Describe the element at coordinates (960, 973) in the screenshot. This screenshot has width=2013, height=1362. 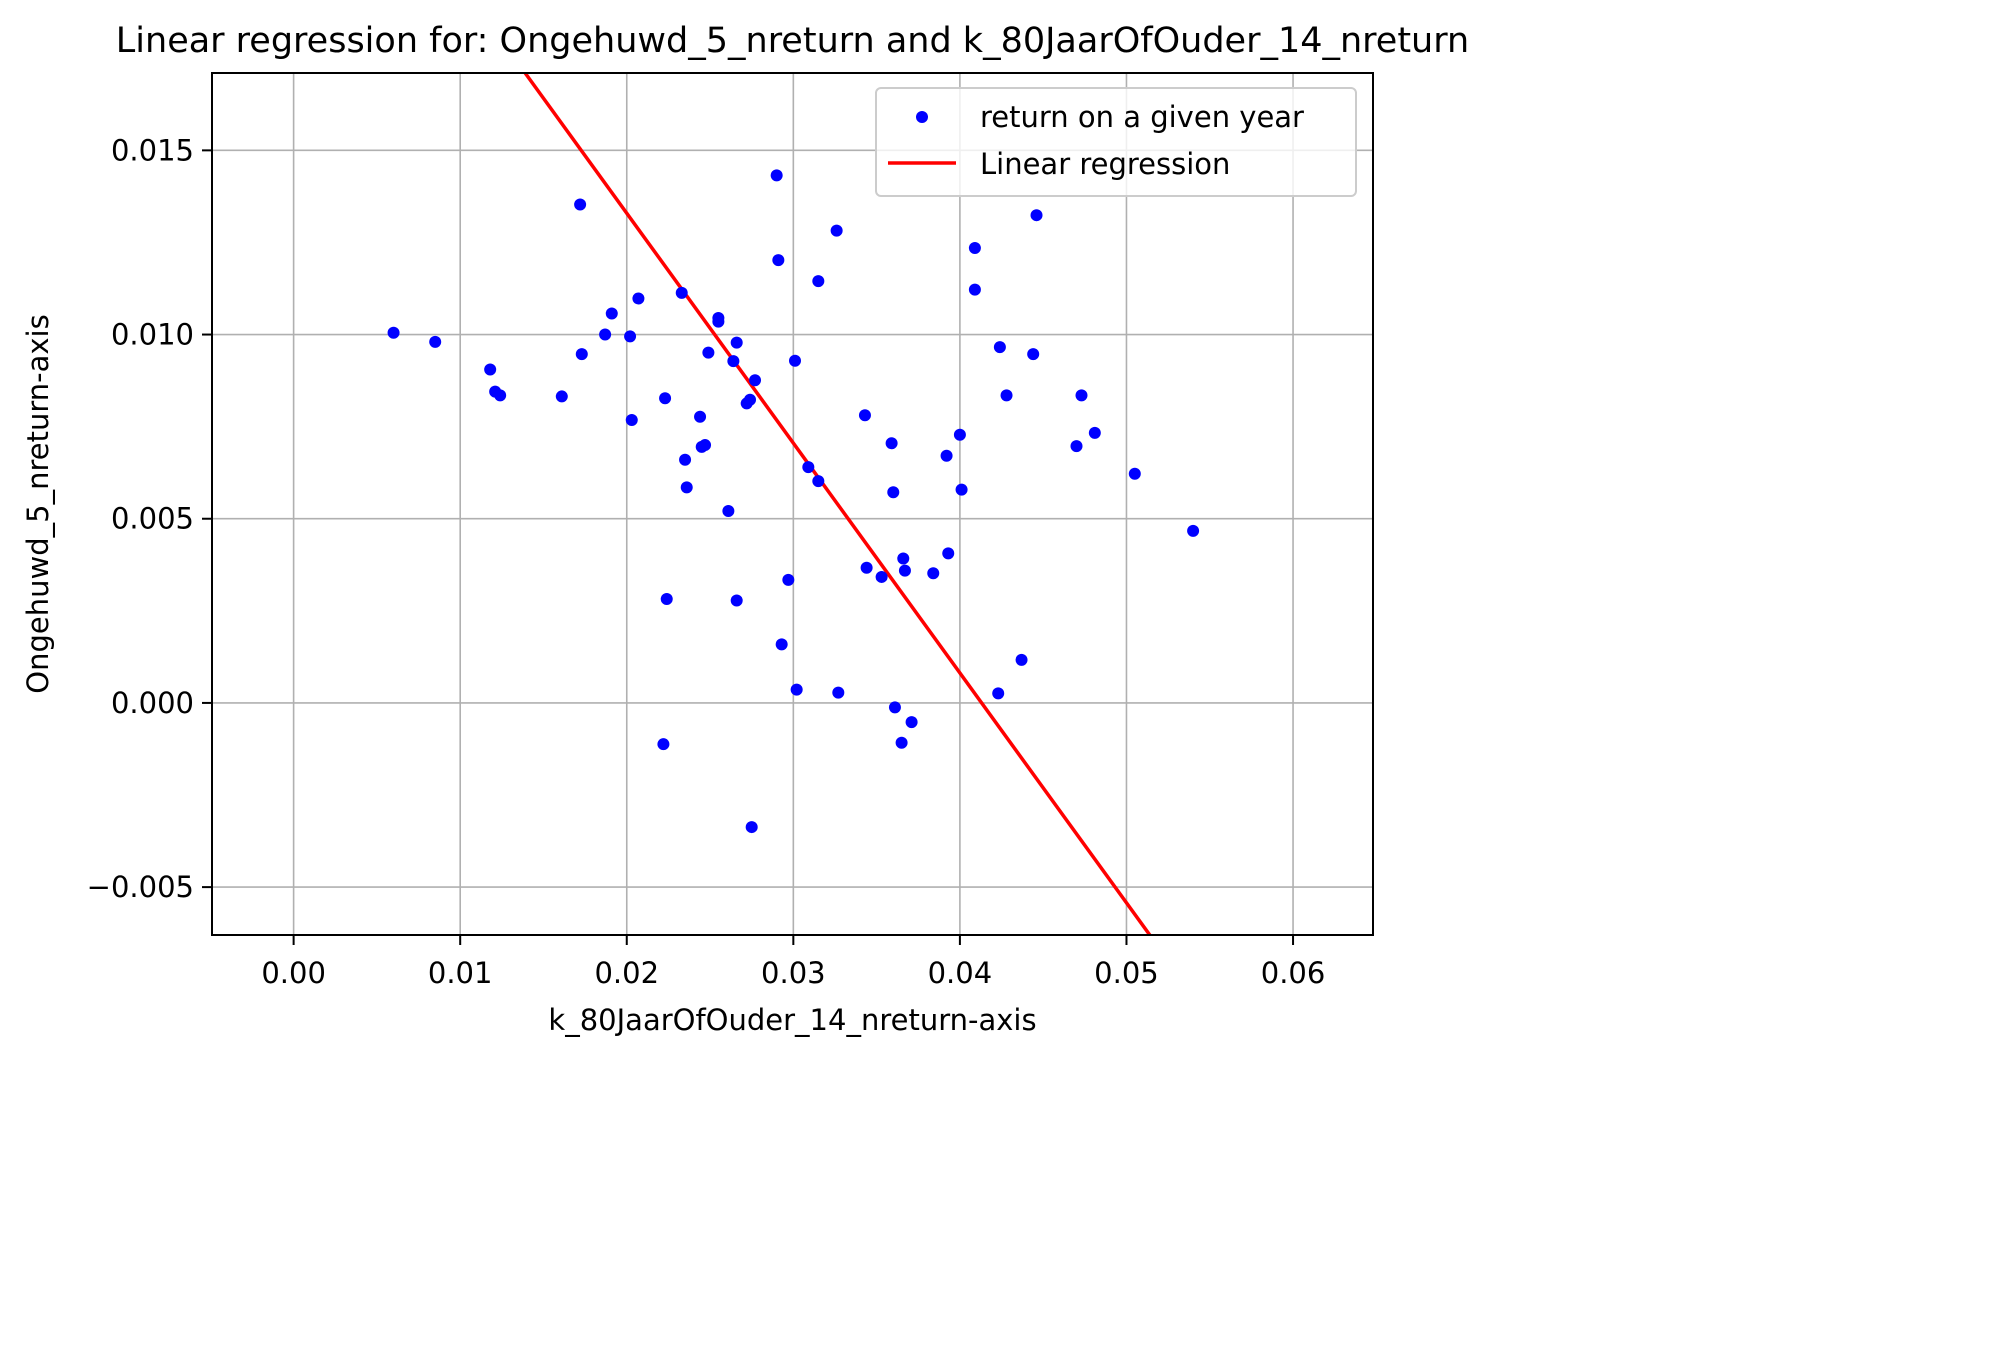
I see `x-tick-label: 0.04` at that location.